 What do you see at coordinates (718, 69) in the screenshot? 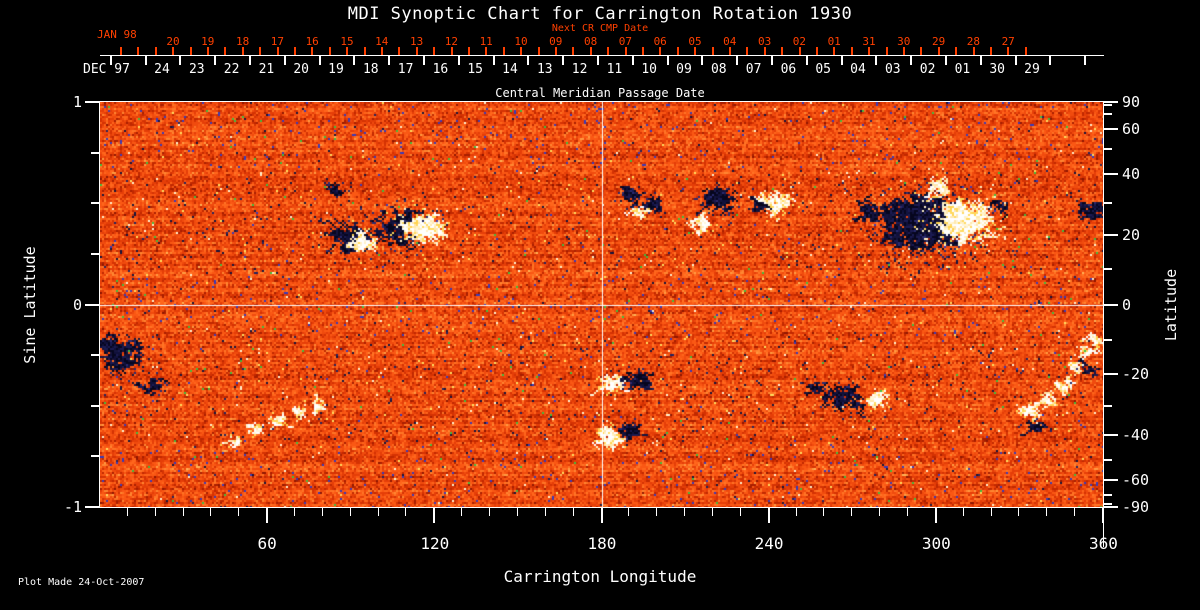
I see `cmp-date-label: 08` at bounding box center [718, 69].